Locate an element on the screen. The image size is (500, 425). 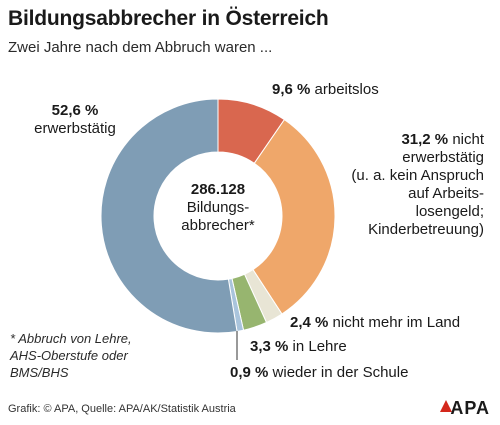
label-nicht-text2: erwerbstätig is located at coordinates (443, 157).